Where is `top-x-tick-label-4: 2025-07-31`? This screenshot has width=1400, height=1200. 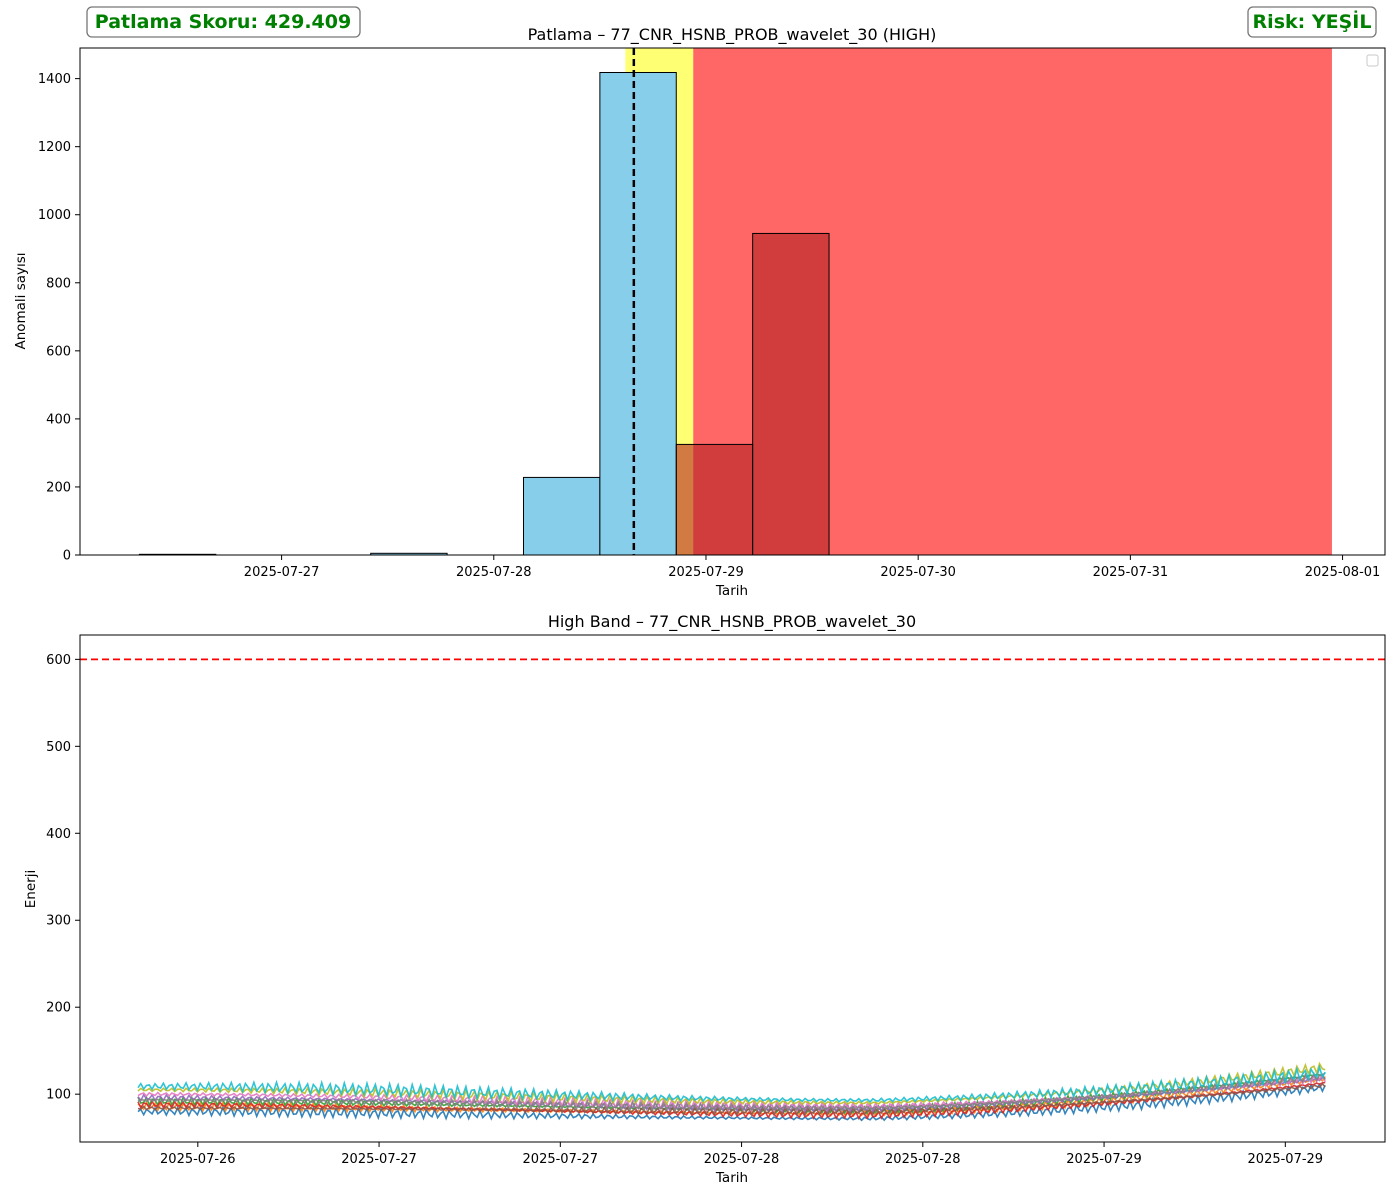 top-x-tick-label-4: 2025-07-31 is located at coordinates (1131, 572).